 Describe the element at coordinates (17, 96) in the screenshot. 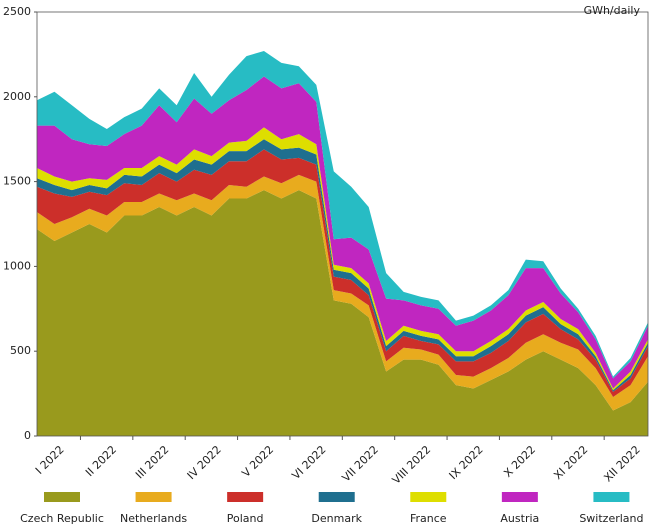

I see `y-tick-label: 2000` at that location.